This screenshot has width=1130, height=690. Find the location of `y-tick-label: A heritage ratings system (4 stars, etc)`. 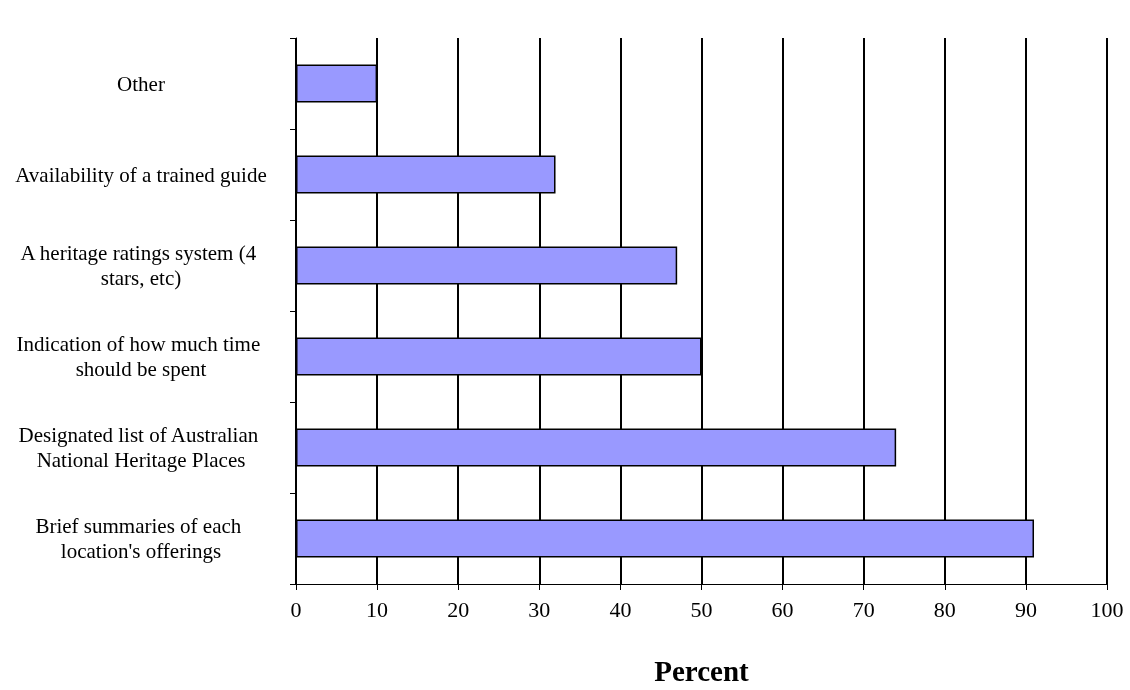

y-tick-label: A heritage ratings system (4 stars, etc) is located at coordinates (141, 265).